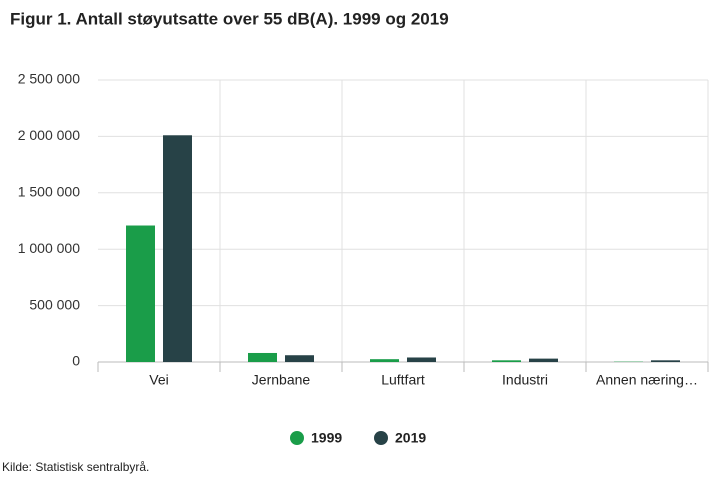 This screenshot has height=480, width=720. What do you see at coordinates (49, 192) in the screenshot?
I see `y-tick-label: 1 500 000` at bounding box center [49, 192].